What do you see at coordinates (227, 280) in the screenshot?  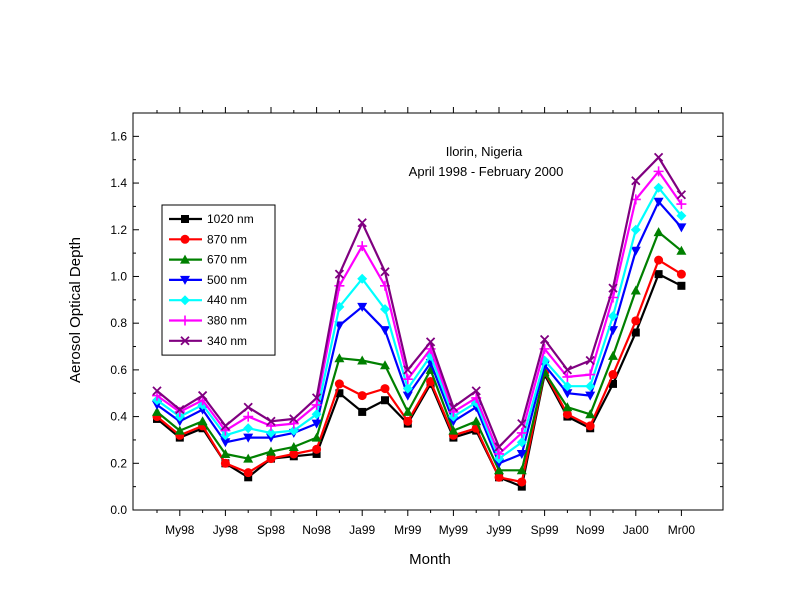 I see `legend-label: 500 nm` at bounding box center [227, 280].